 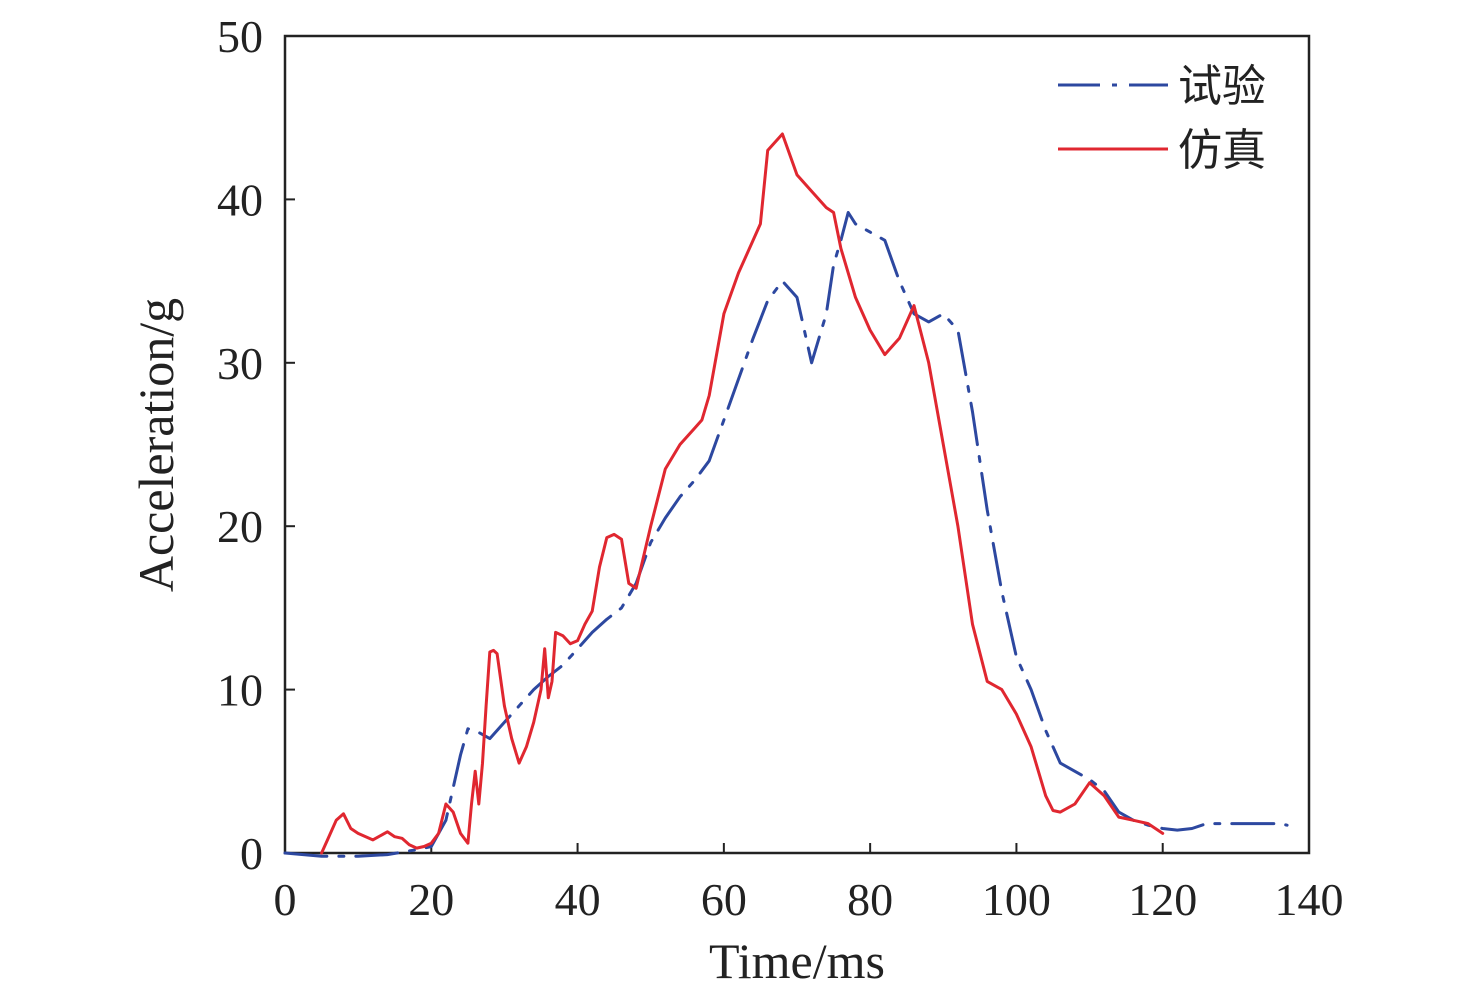 What do you see at coordinates (809, 884) in the screenshot?
I see `x-axis: 0 20 40 60 80 100 120 140` at bounding box center [809, 884].